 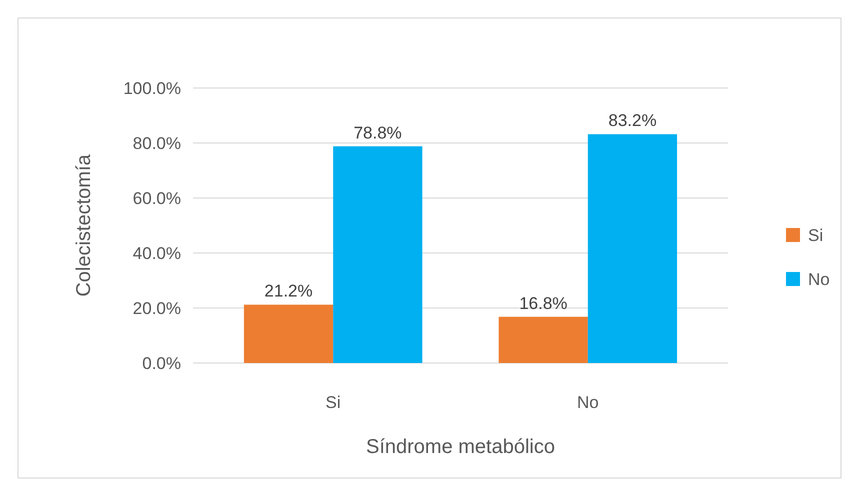 What do you see at coordinates (819, 279) in the screenshot?
I see `legend-label: No` at bounding box center [819, 279].